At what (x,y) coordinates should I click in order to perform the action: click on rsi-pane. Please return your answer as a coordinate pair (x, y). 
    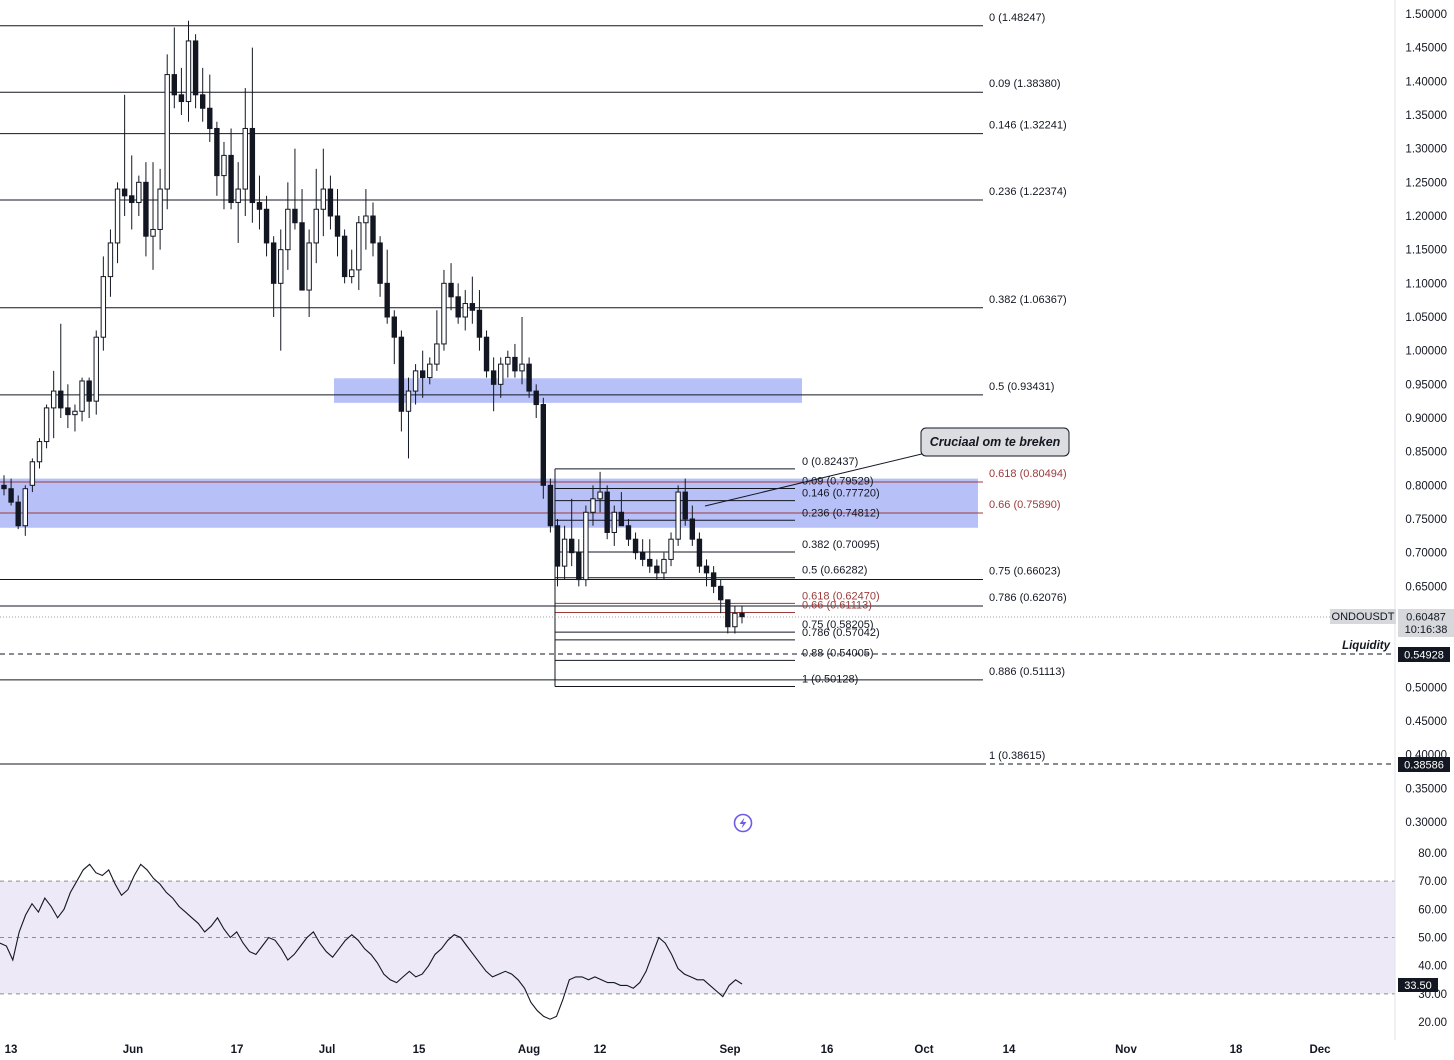
    Looking at the image, I should click on (697, 941).